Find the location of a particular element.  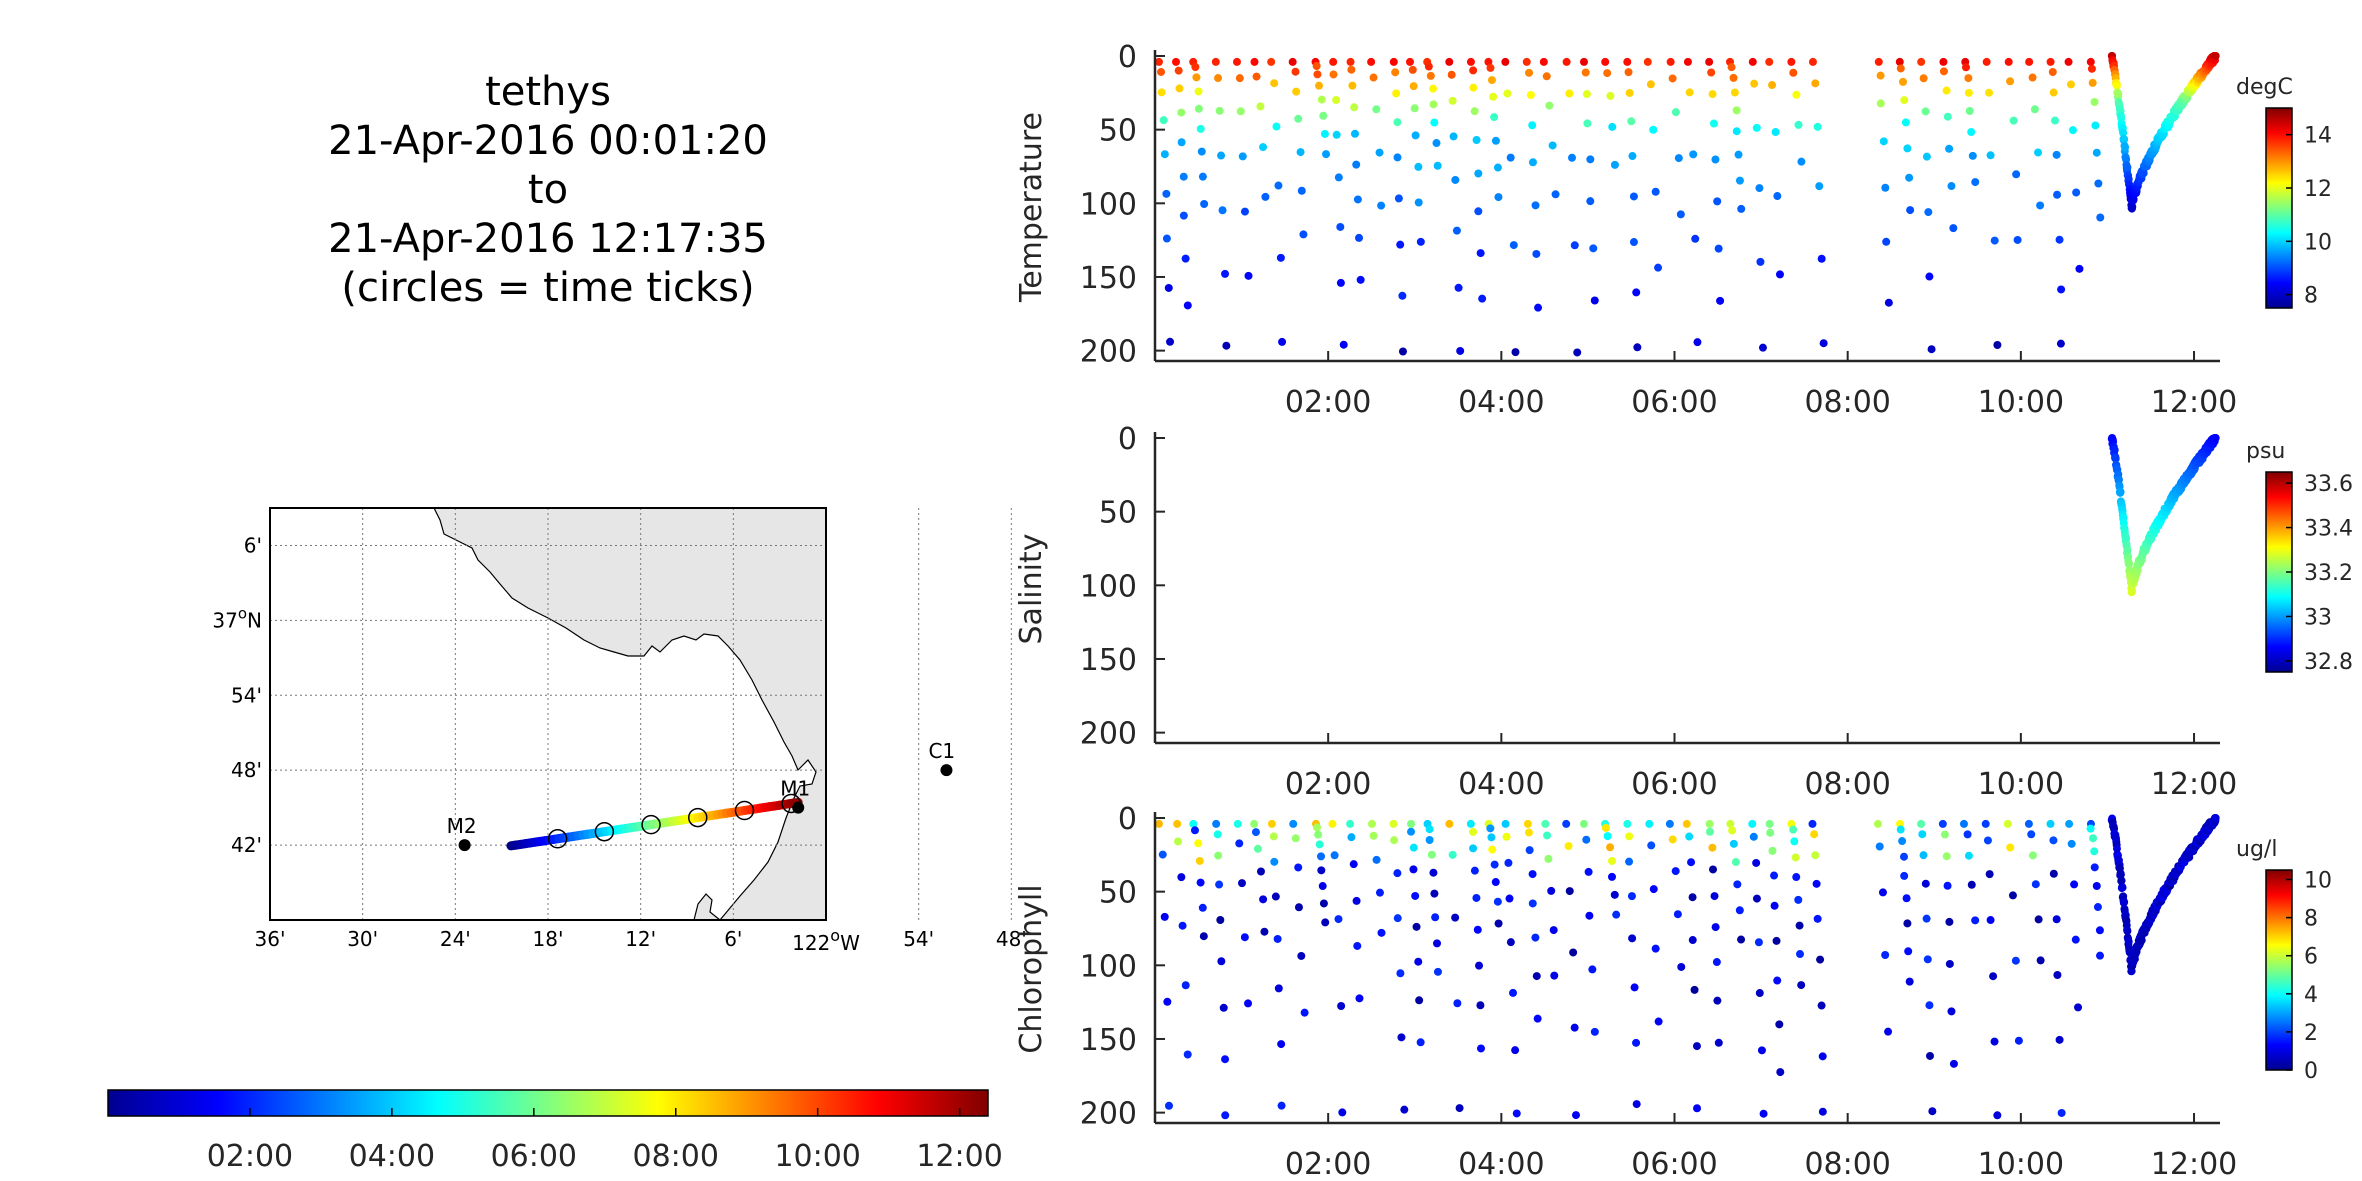

x-tick-label: 06:00 is located at coordinates (1674, 402).